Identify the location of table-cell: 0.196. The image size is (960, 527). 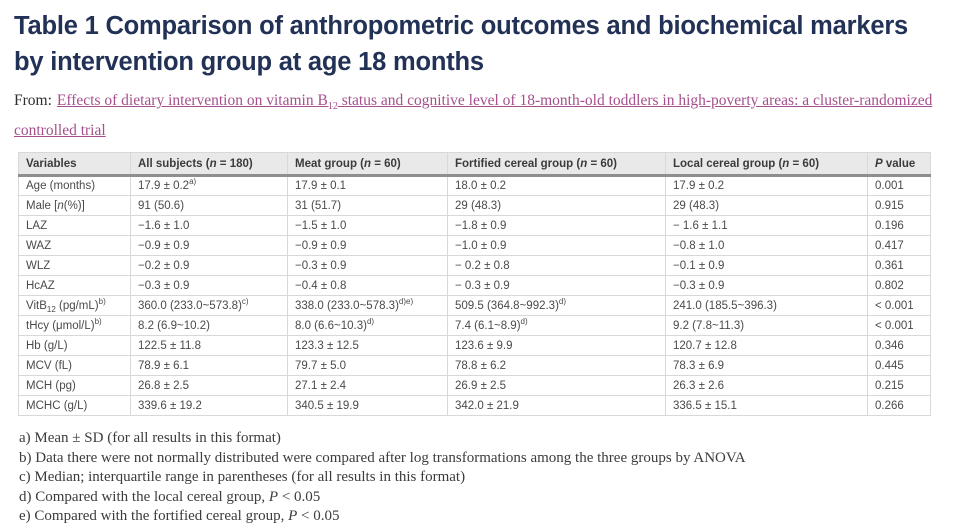
(899, 226).